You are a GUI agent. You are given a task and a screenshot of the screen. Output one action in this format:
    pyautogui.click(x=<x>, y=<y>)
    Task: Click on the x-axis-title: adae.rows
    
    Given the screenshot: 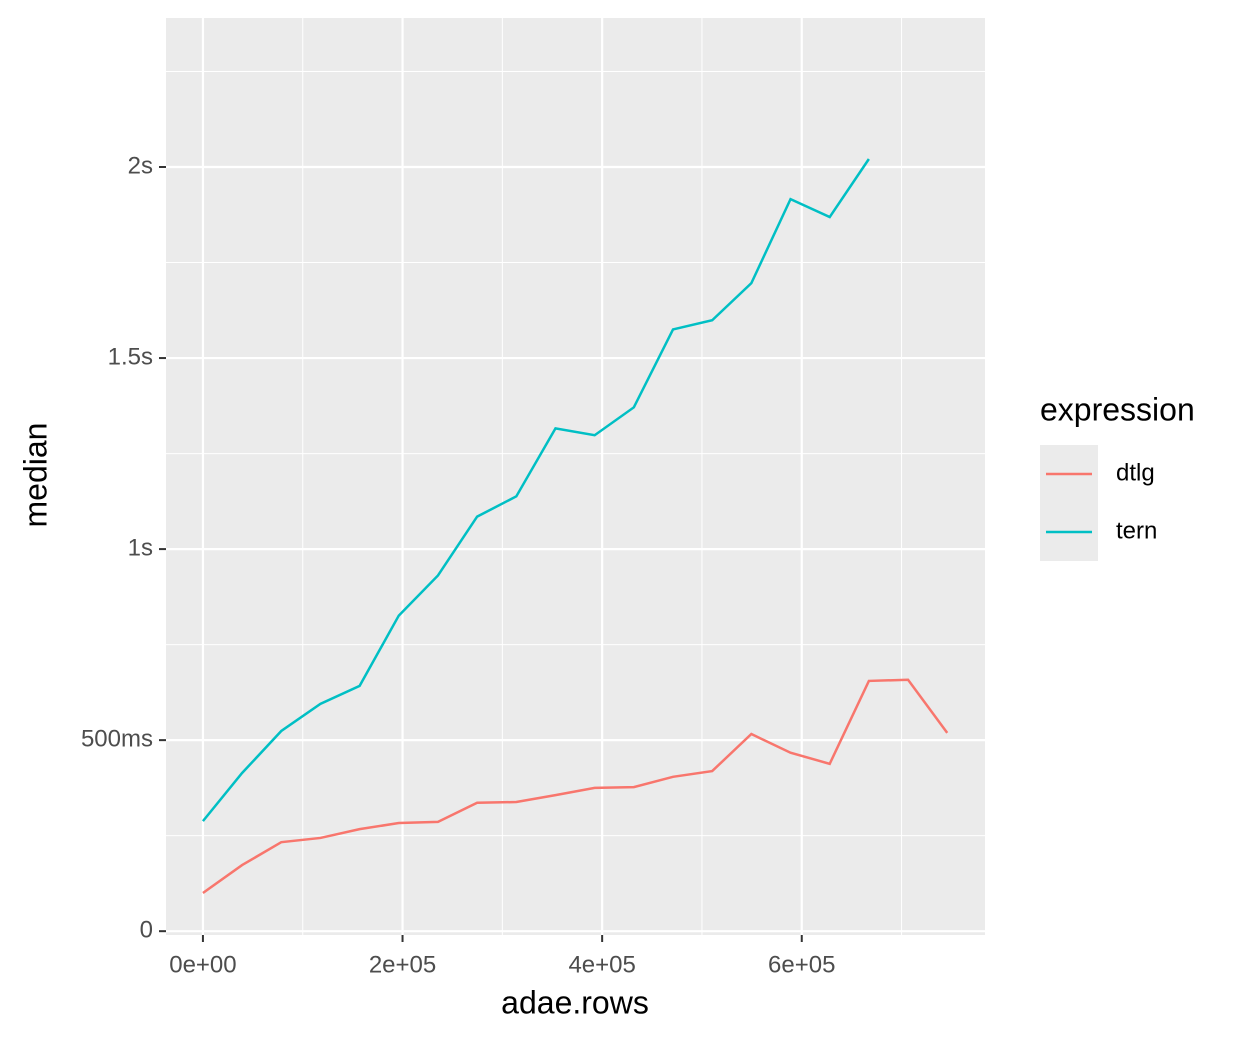 What is the action you would take?
    pyautogui.click(x=575, y=1002)
    